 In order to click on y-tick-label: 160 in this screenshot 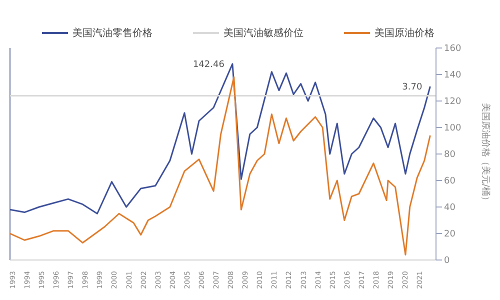, I will do `click(453, 49)`.